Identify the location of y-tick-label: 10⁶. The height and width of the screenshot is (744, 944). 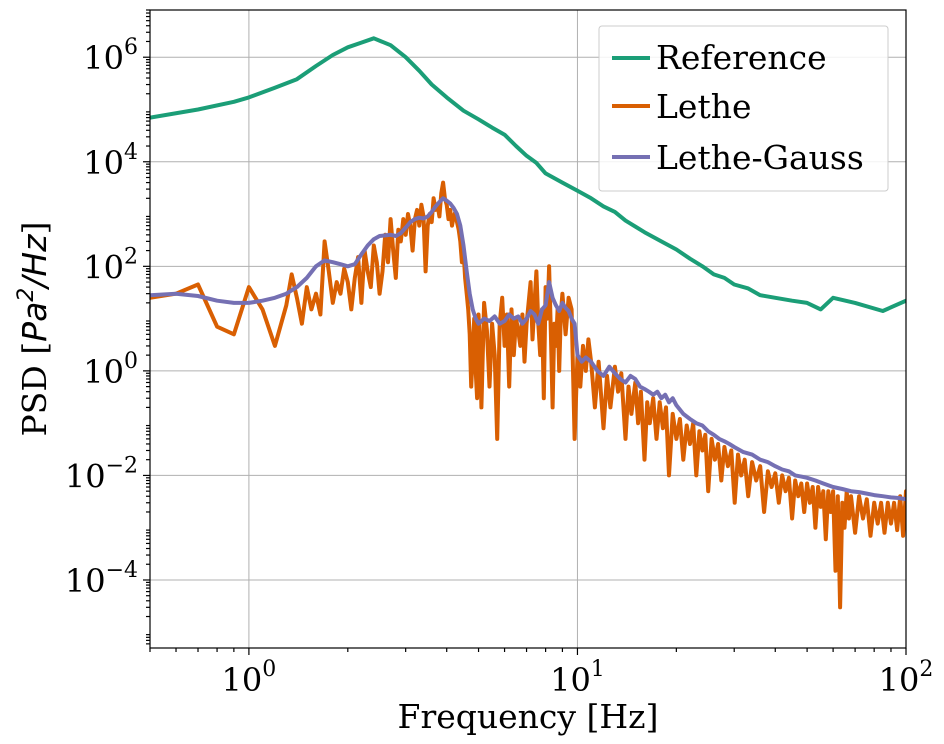
(110, 56).